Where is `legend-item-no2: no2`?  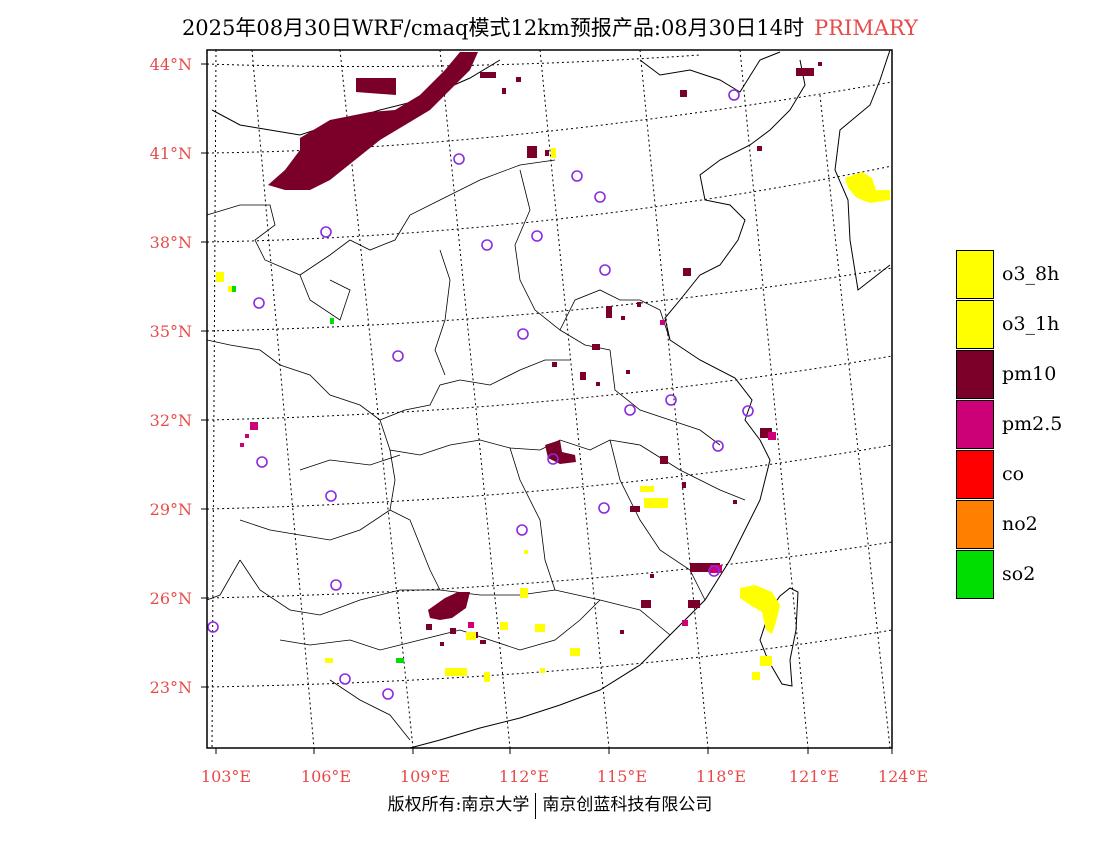
legend-item-no2: no2 is located at coordinates (1009, 524).